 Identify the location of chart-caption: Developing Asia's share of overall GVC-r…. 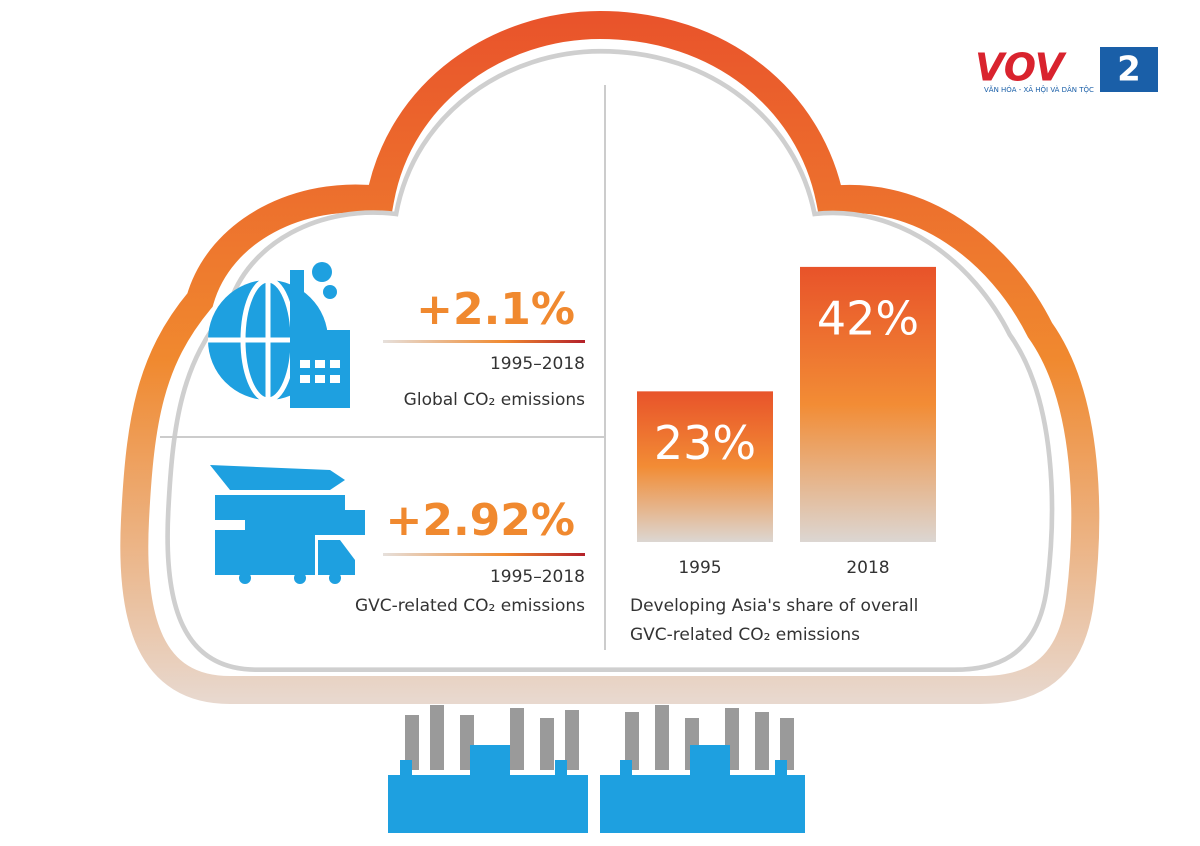
(774, 620).